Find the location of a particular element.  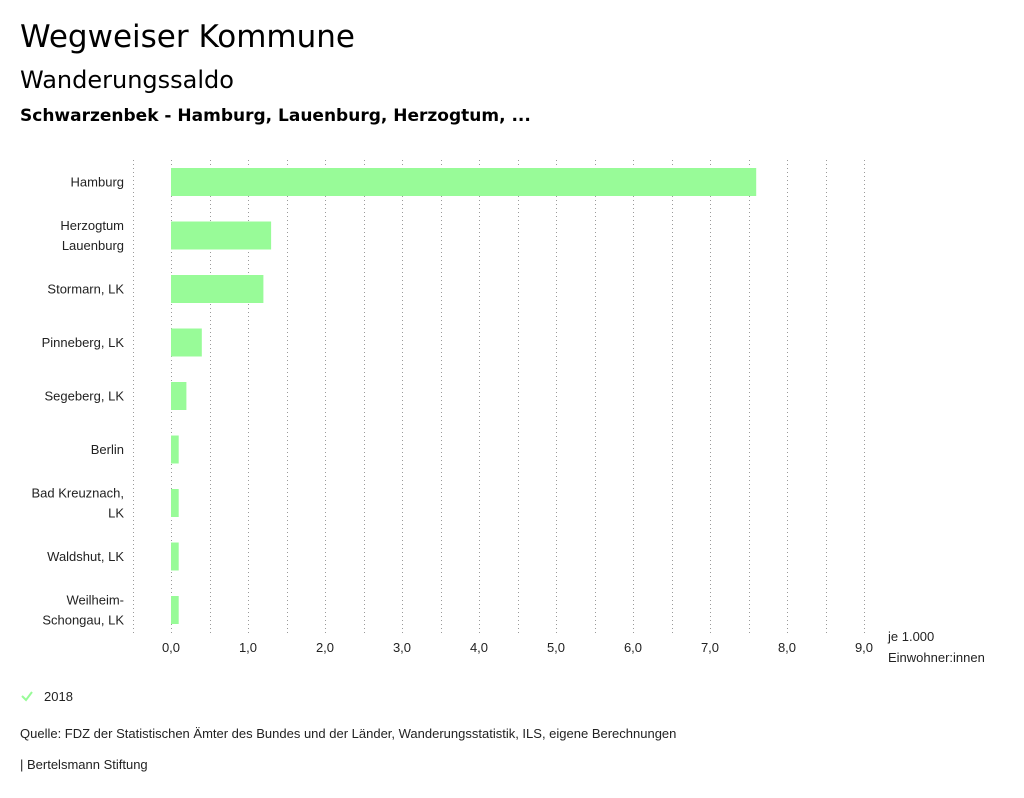

x-tick-label: 3,0 is located at coordinates (402, 647).